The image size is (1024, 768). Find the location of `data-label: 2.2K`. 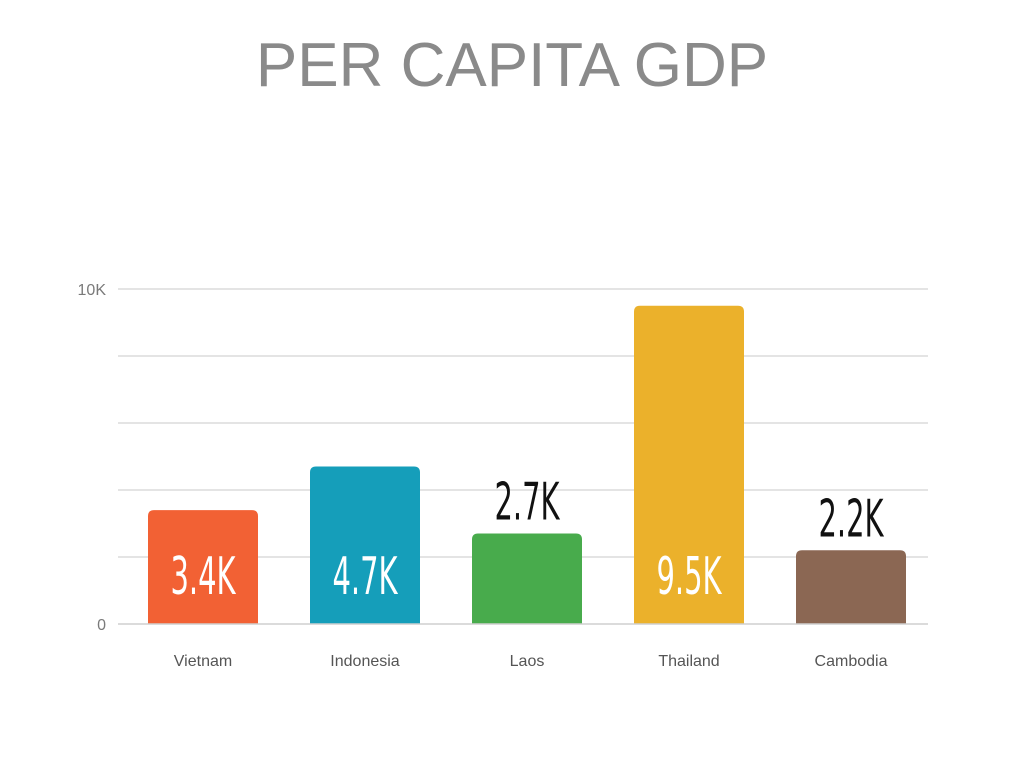

data-label: 2.2K is located at coordinates (851, 519).